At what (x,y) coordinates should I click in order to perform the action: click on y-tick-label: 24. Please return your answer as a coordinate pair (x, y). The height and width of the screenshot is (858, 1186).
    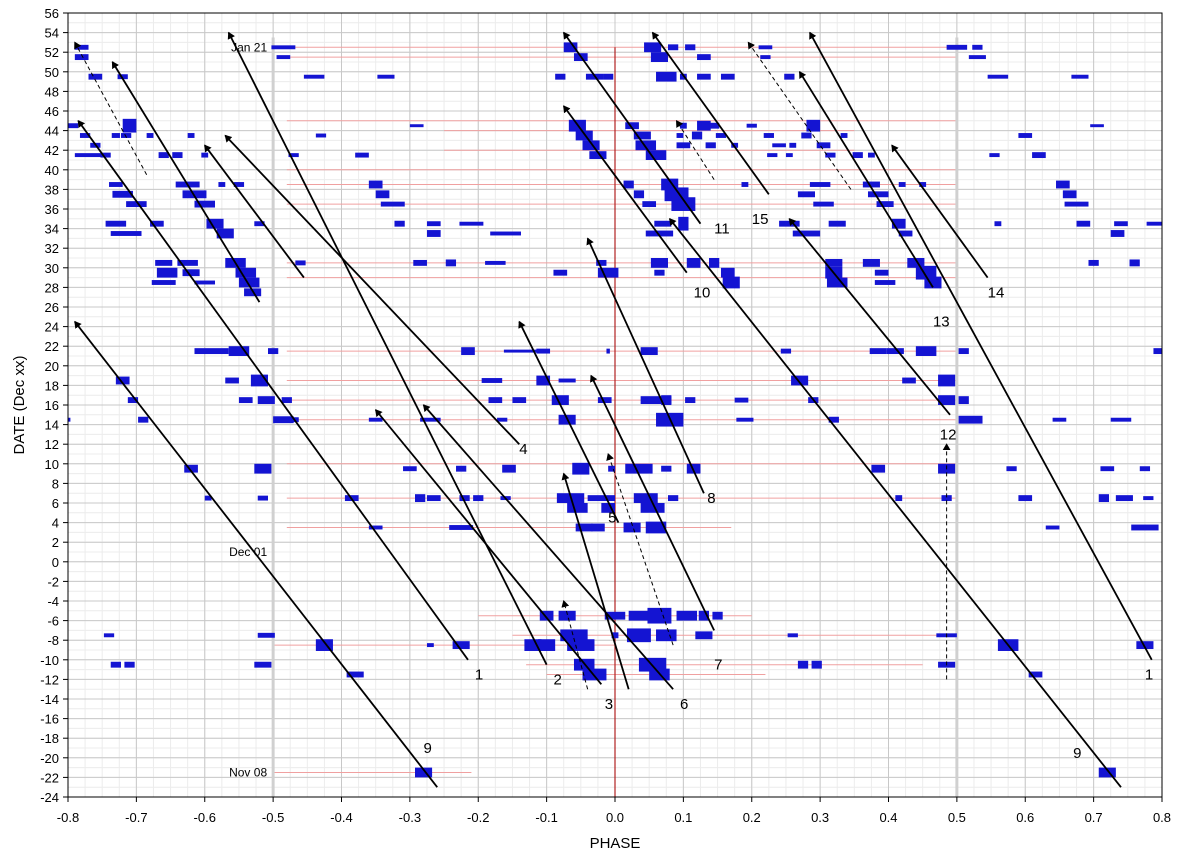
    Looking at the image, I should click on (52, 327).